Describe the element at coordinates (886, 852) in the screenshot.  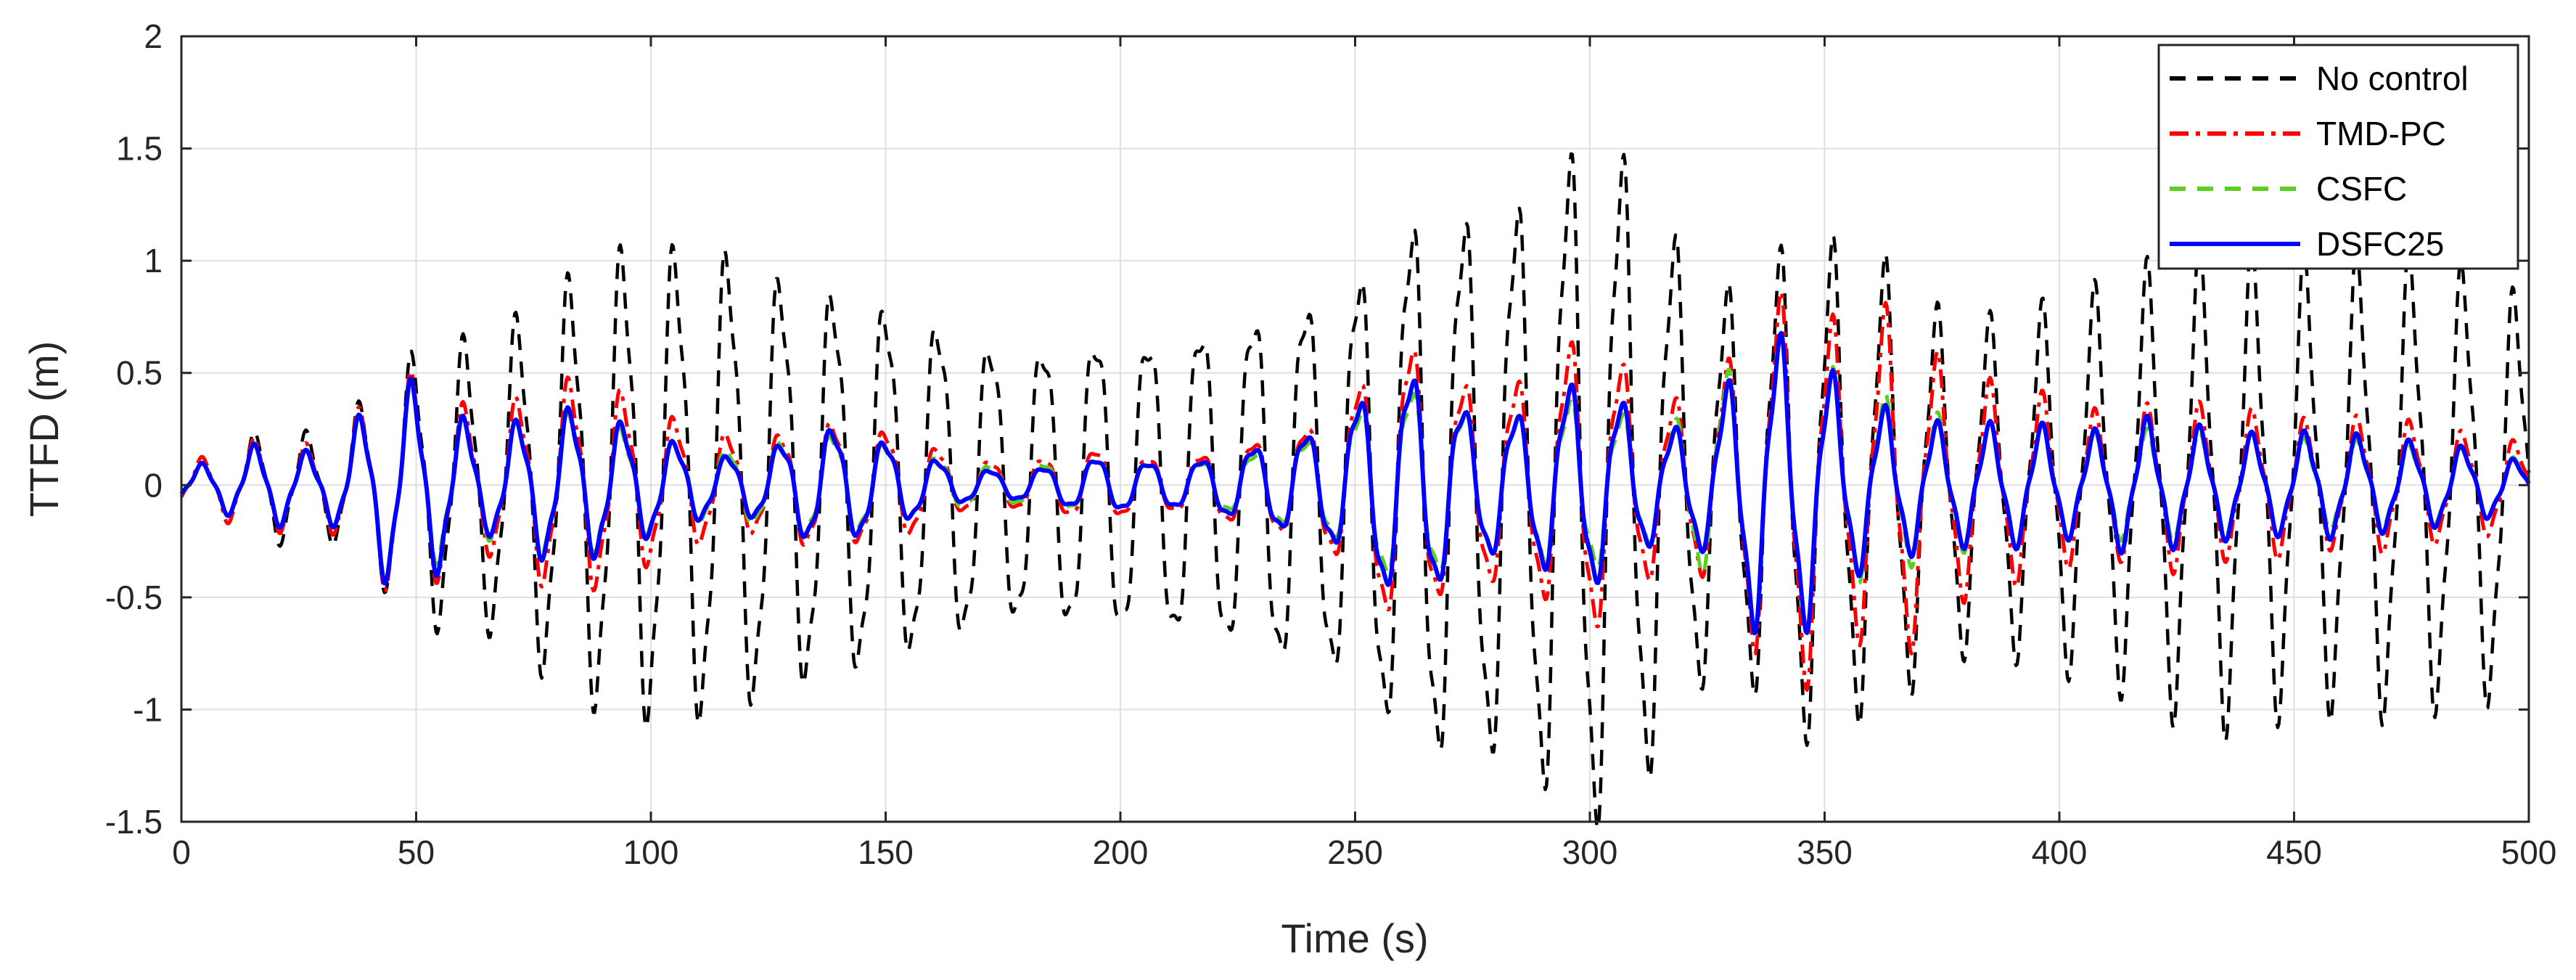
I see `x-tick-label: 150` at that location.